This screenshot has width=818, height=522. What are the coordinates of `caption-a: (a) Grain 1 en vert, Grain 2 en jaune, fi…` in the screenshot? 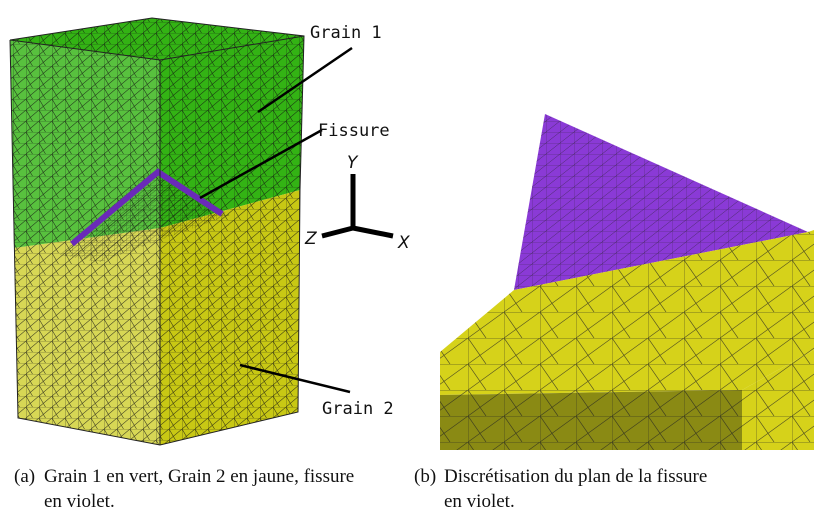 It's located at (214, 489).